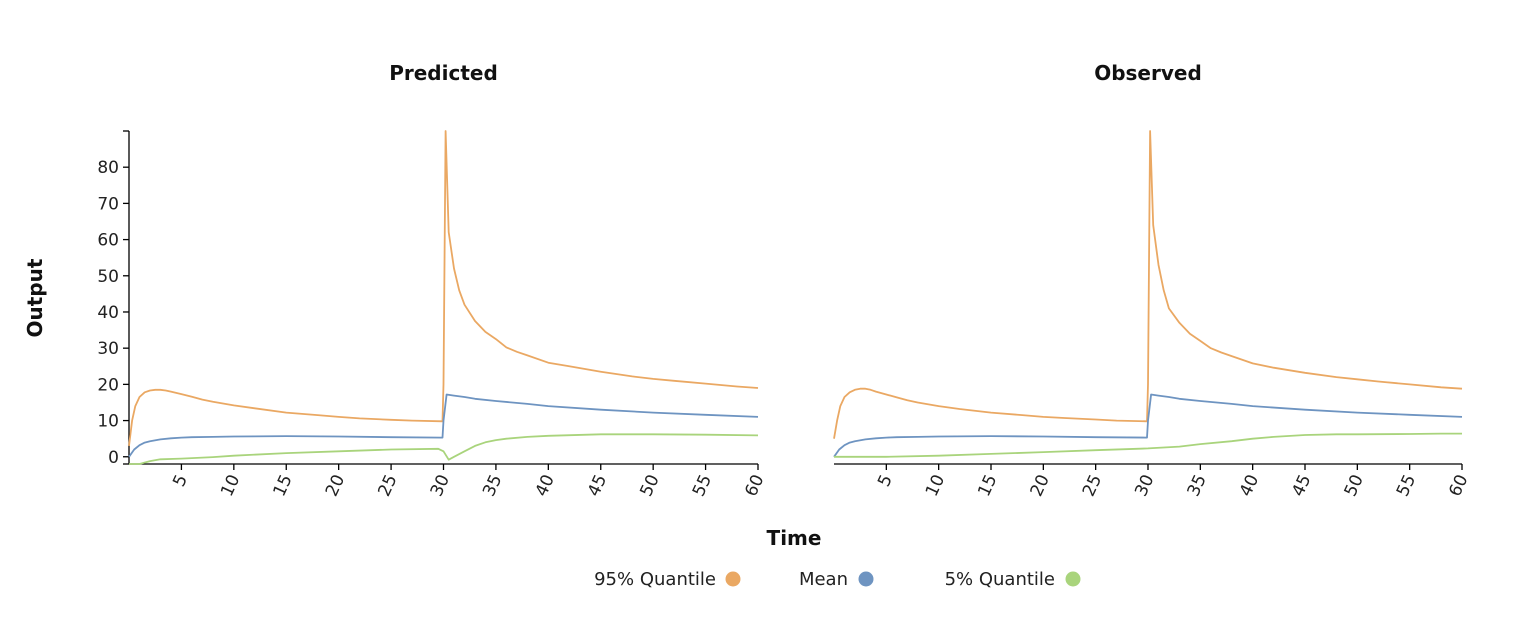 The width and height of the screenshot is (1521, 619). Describe the element at coordinates (794, 538) in the screenshot. I see `x-axis-title: Time` at that location.